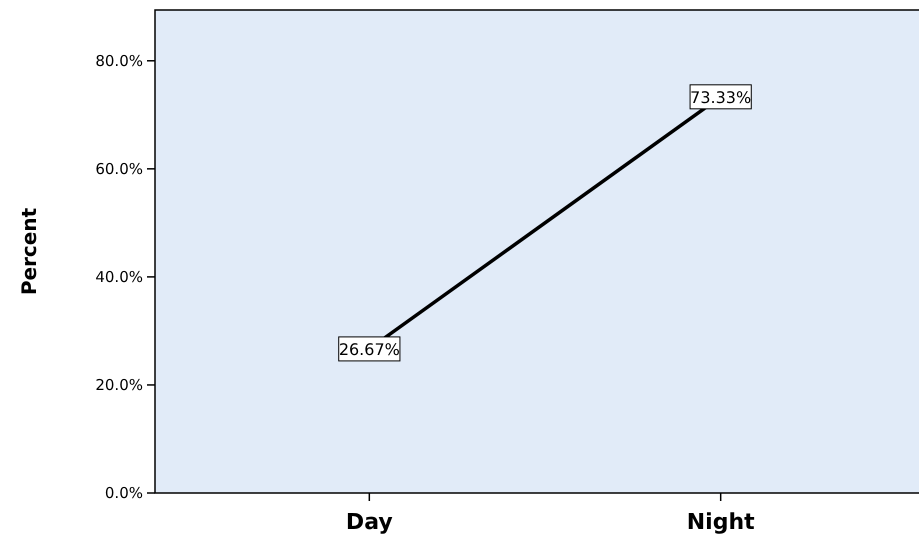 The width and height of the screenshot is (919, 544). I want to click on x-tick-label: Day, so click(369, 522).